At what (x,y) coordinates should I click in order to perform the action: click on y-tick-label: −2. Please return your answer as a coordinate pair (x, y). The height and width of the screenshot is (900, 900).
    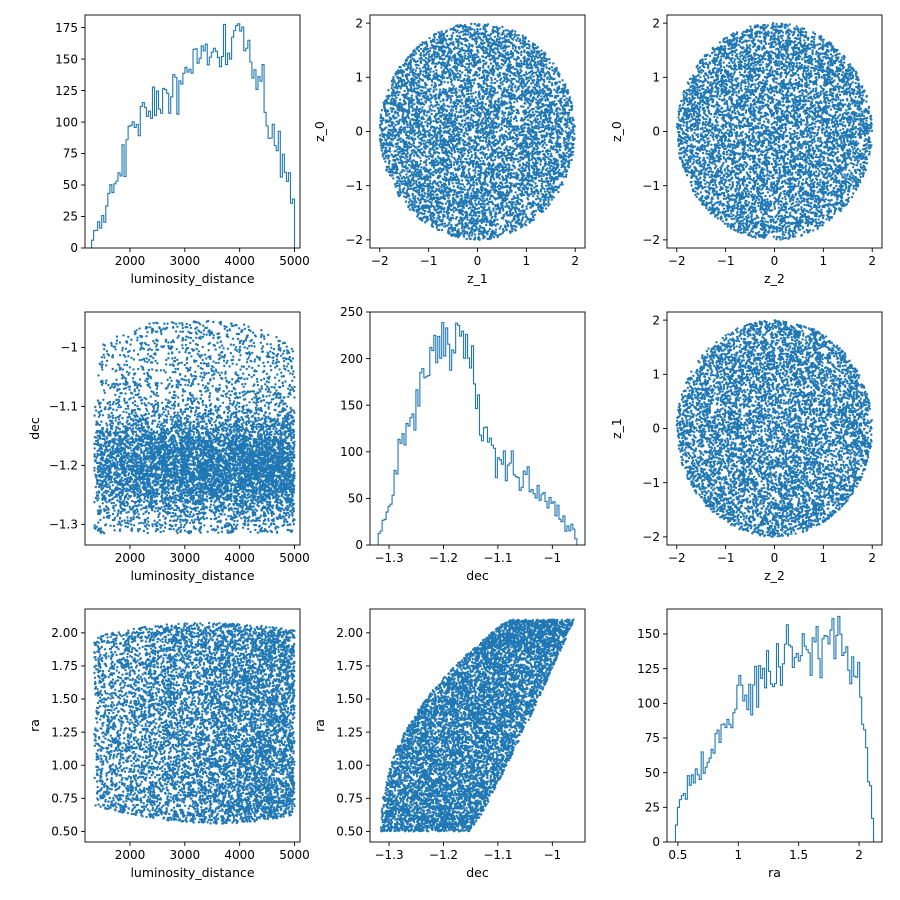
    Looking at the image, I should click on (354, 240).